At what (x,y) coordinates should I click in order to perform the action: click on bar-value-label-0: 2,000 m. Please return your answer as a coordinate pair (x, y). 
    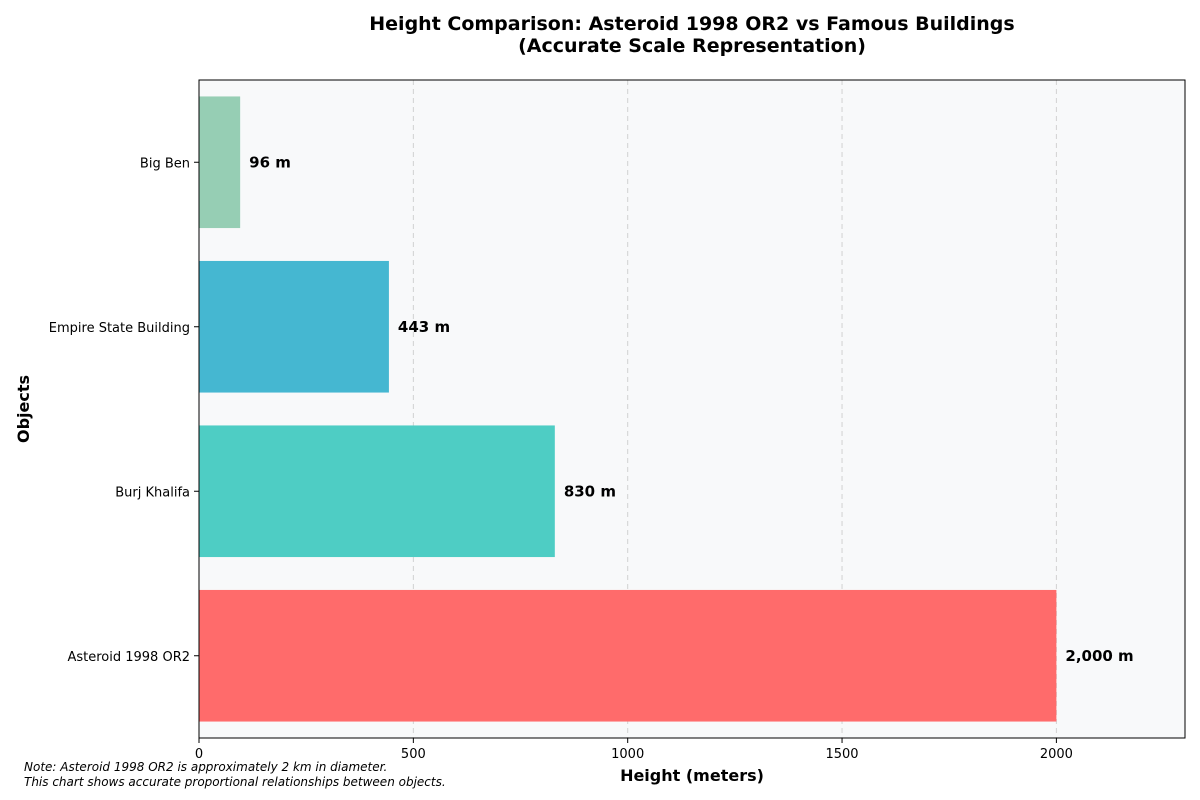
    Looking at the image, I should click on (1099, 656).